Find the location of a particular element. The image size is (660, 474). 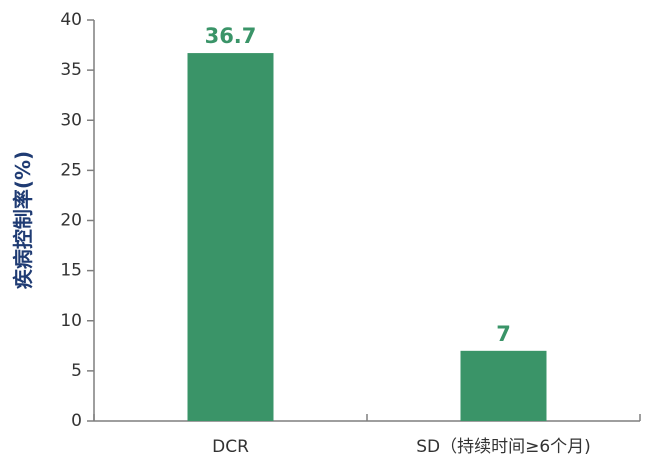

x-axis-ticks: DCR SD（持续时间≥6个月) is located at coordinates (367, 435).